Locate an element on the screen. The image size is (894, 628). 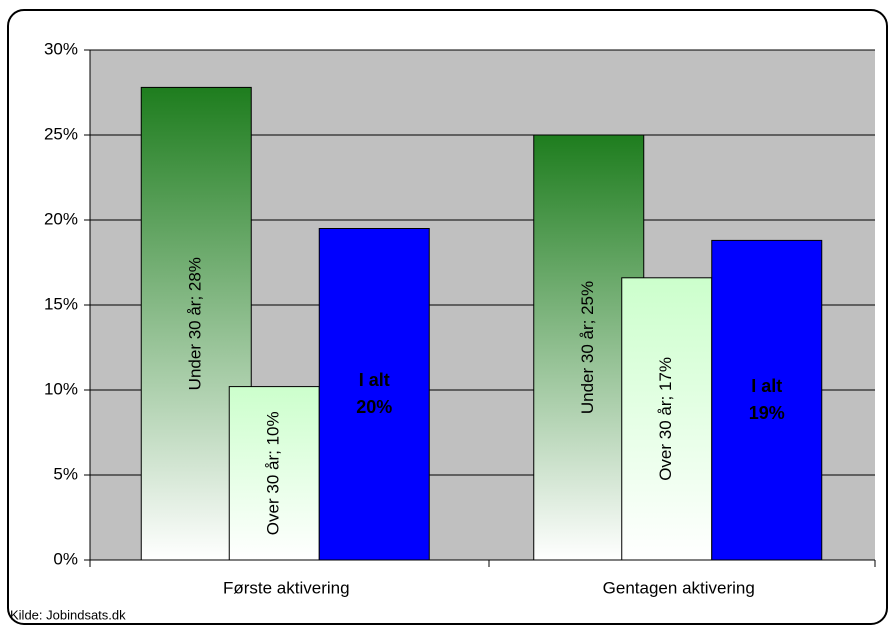
y-tick-label: 30% is located at coordinates (61, 48).